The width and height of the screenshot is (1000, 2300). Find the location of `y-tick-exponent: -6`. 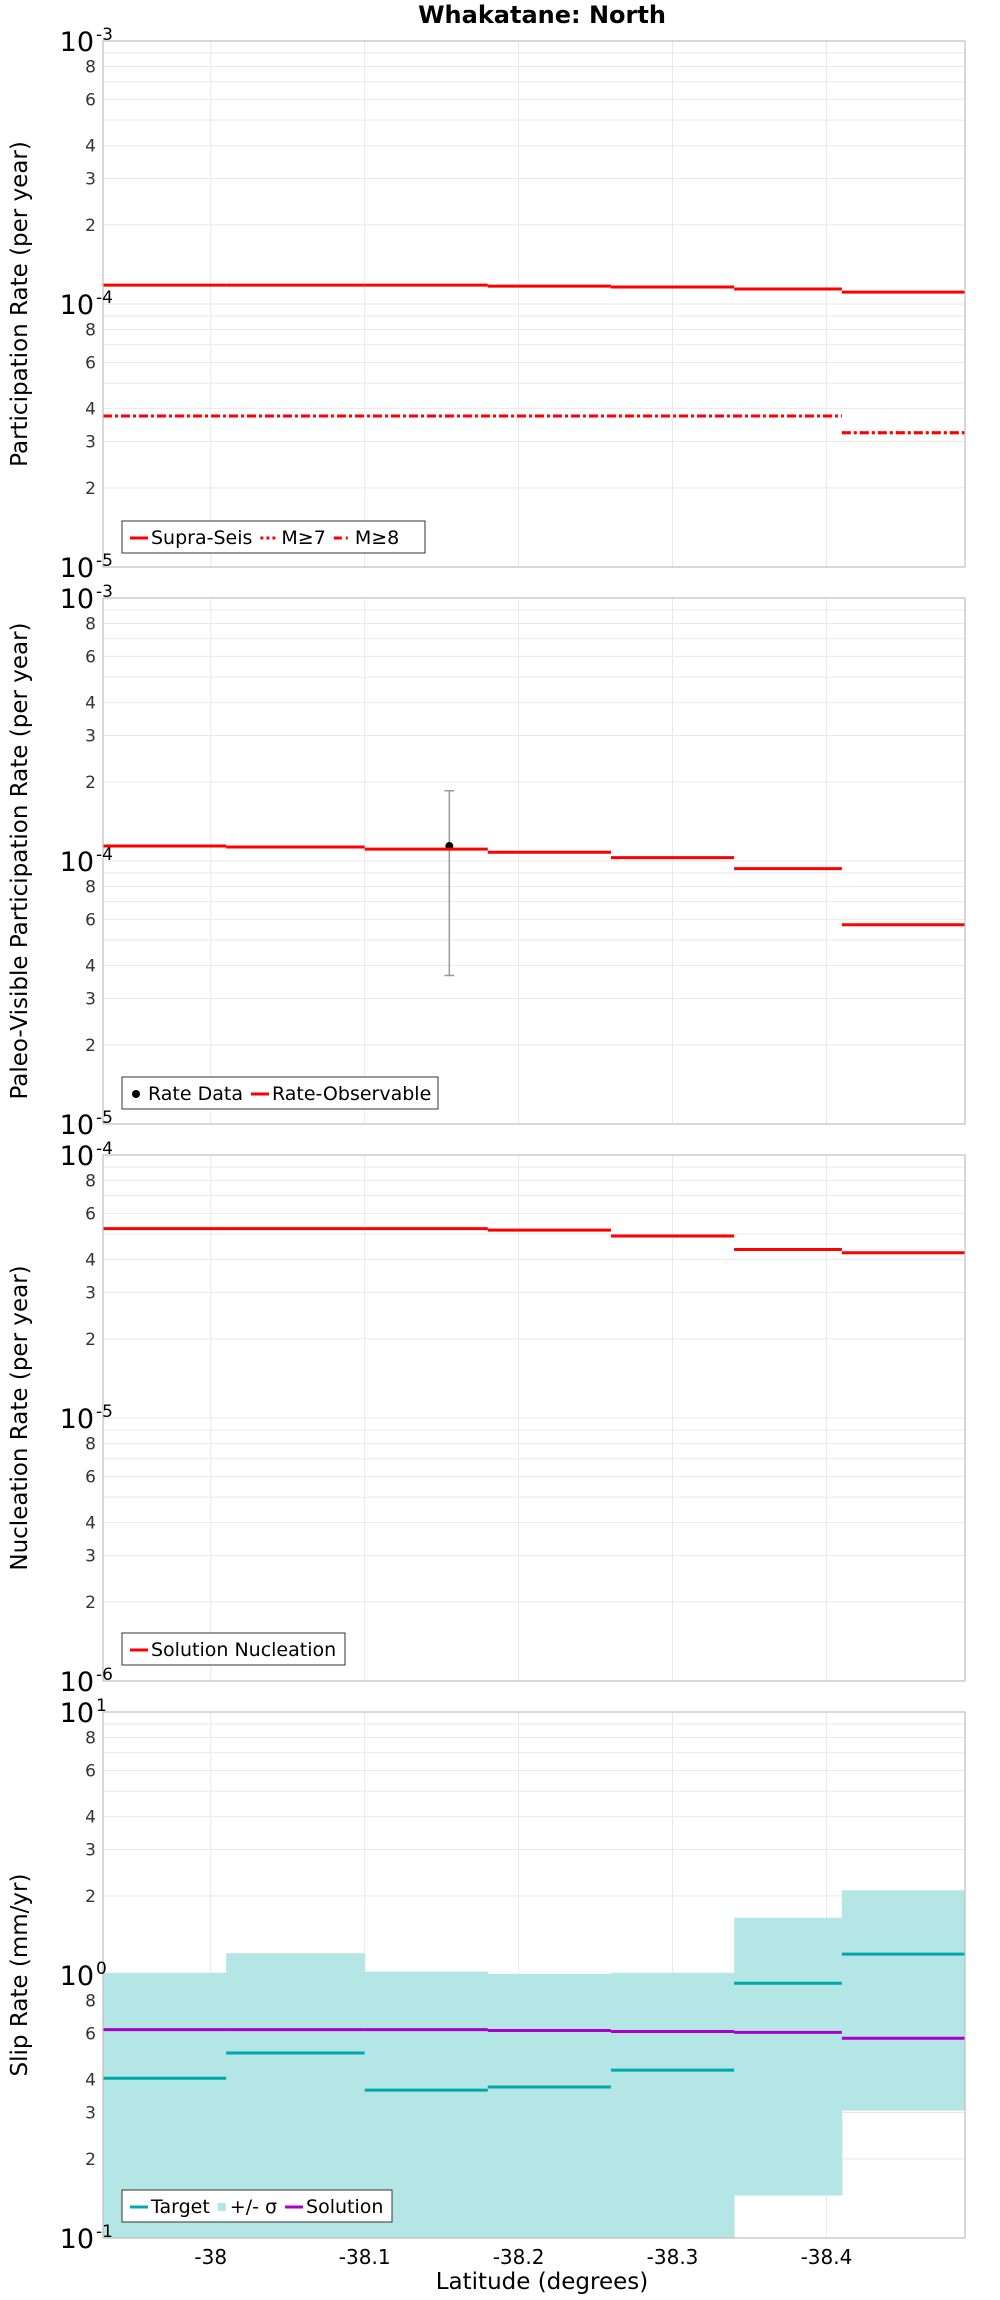

y-tick-exponent: -6 is located at coordinates (104, 1675).